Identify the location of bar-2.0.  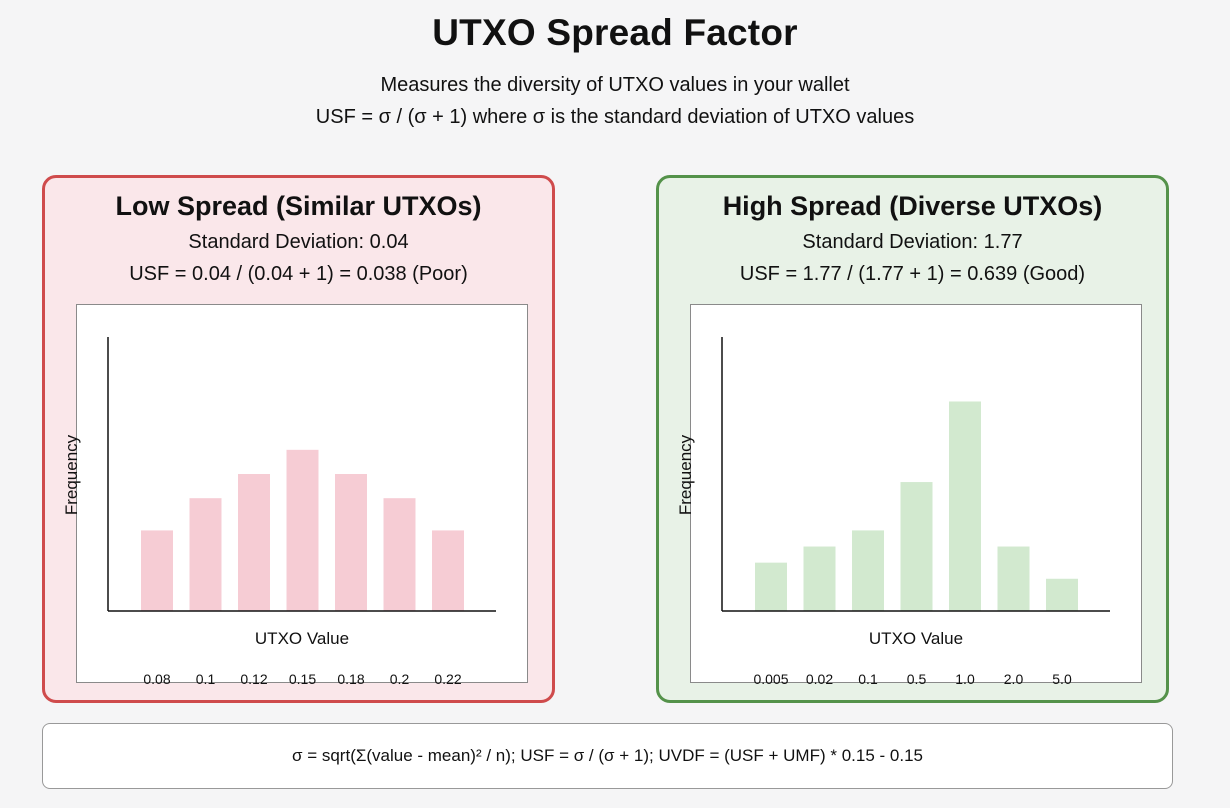
(1013, 578).